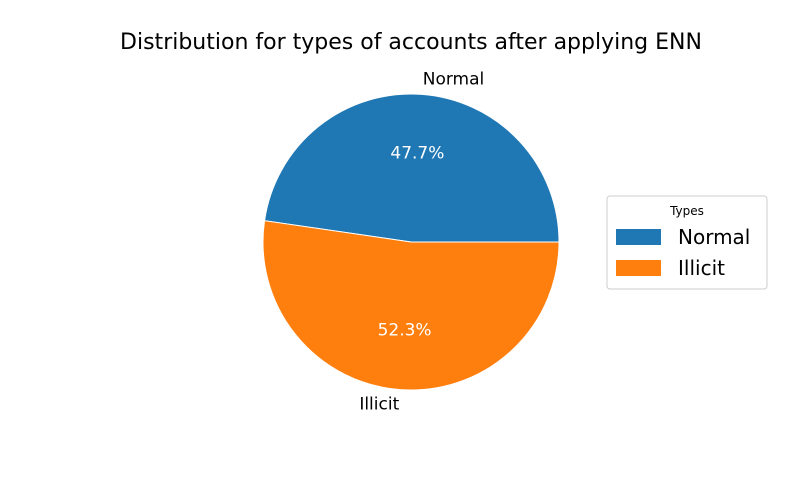 The width and height of the screenshot is (802, 480). Describe the element at coordinates (421, 242) in the screenshot. I see `pie-labels: Normal 47.7% Illicit 52.3%` at that location.